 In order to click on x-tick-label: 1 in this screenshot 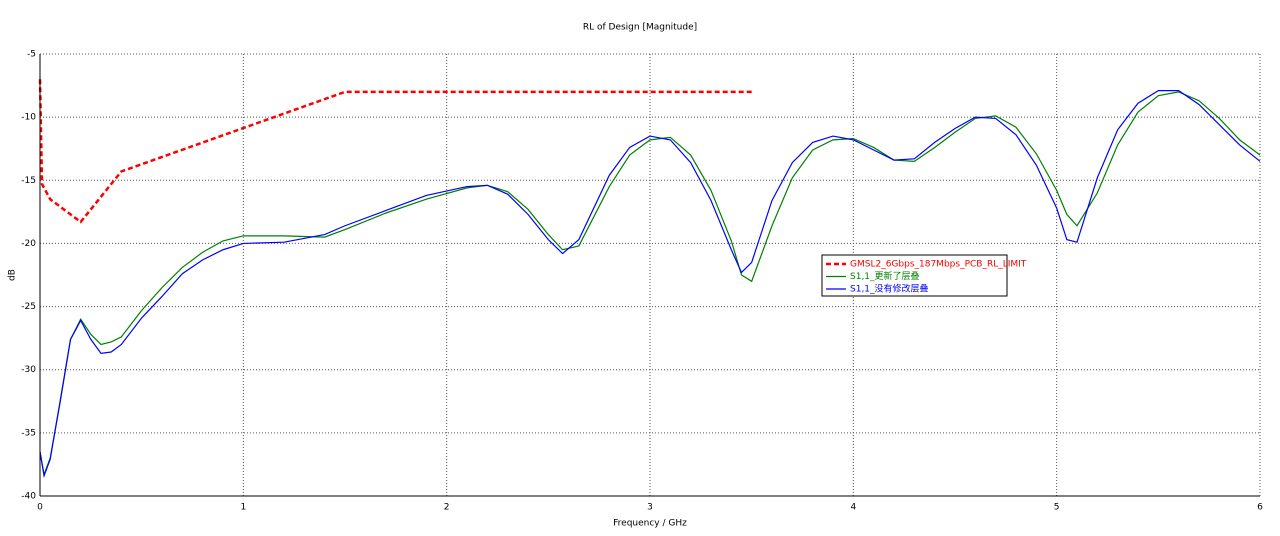, I will do `click(243, 508)`.